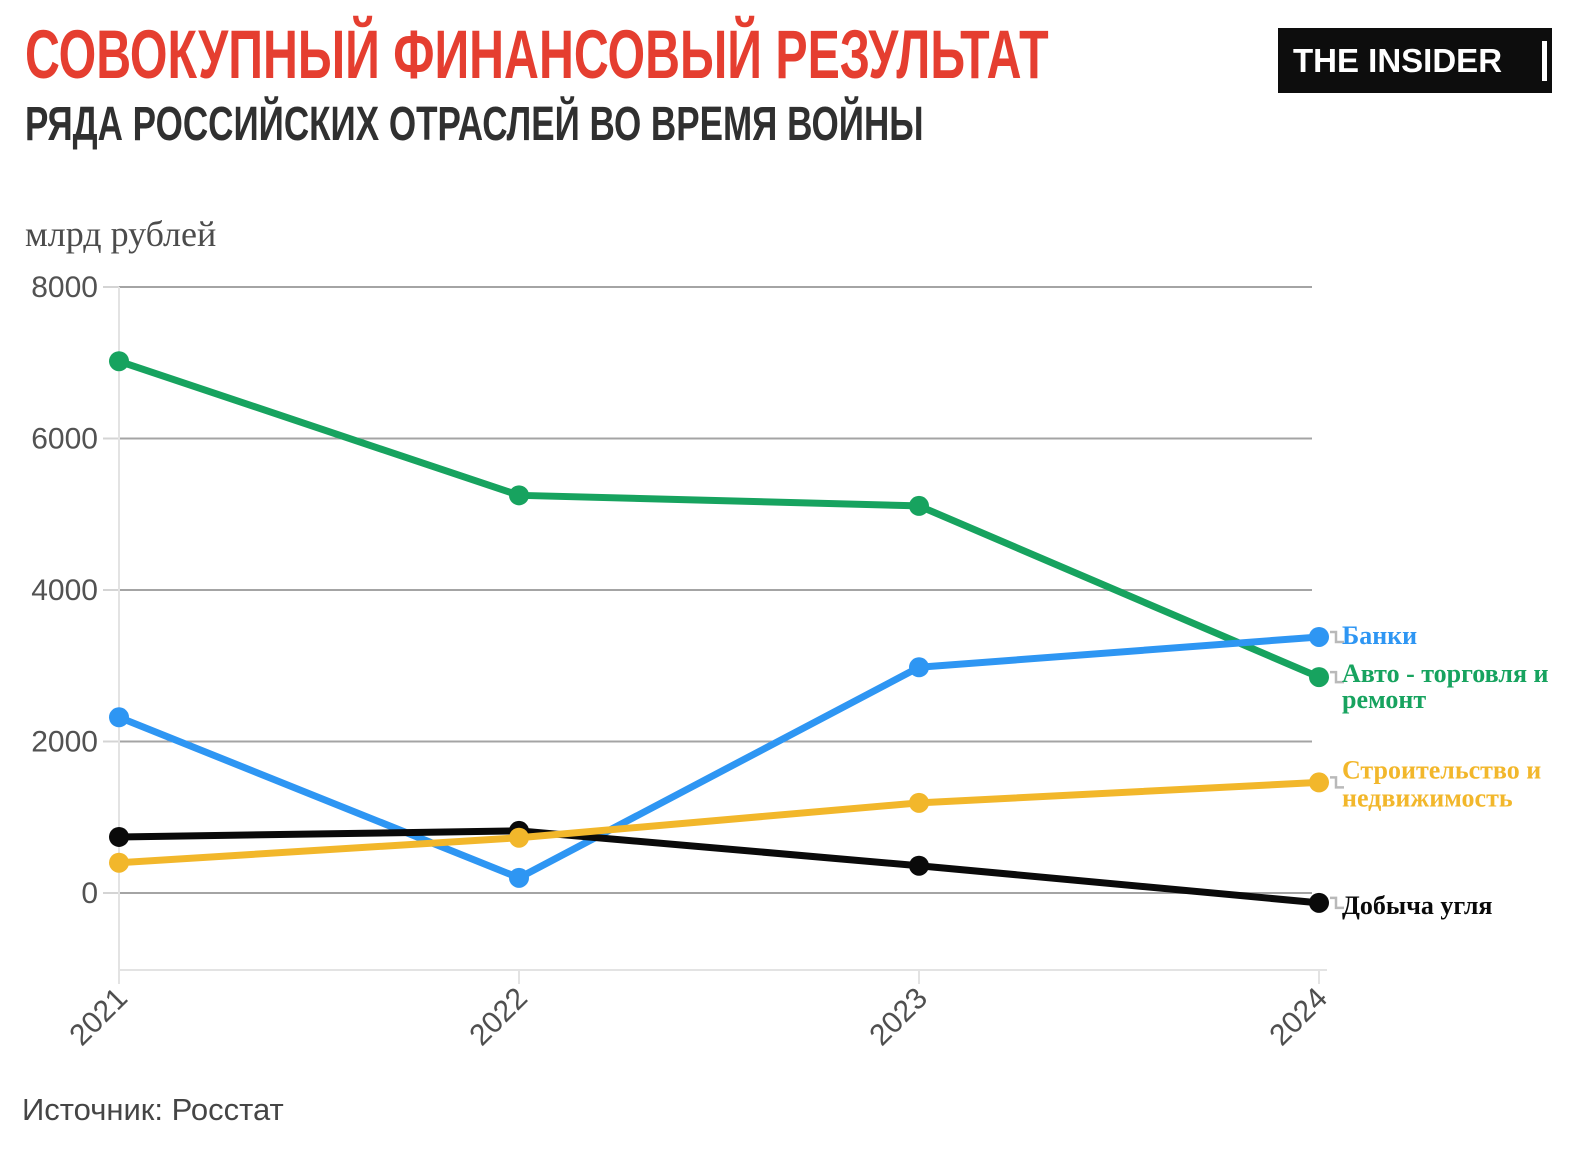 Image resolution: width=1588 pixels, height=1150 pixels. What do you see at coordinates (474, 124) in the screenshot?
I see `page-subtitle: РЯДА РОССИЙСКИХ ОТРАСЛЕЙ ВО ВРЕМЯ ВОЙНЫ` at bounding box center [474, 124].